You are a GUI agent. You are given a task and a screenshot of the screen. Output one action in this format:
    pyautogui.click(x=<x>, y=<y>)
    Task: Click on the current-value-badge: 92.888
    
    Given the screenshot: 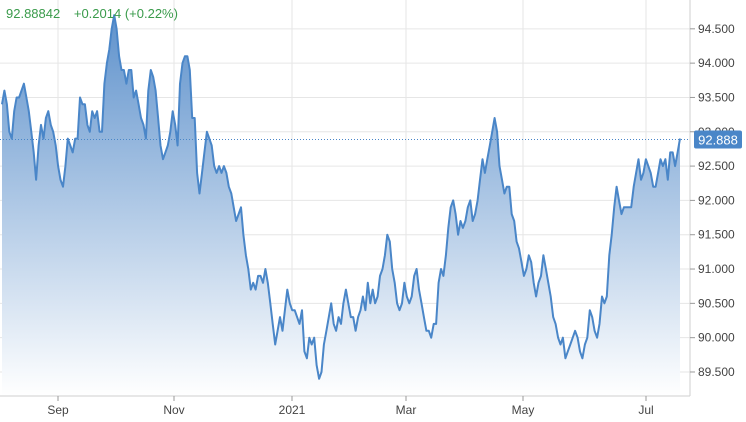 What is the action you would take?
    pyautogui.click(x=718, y=139)
    